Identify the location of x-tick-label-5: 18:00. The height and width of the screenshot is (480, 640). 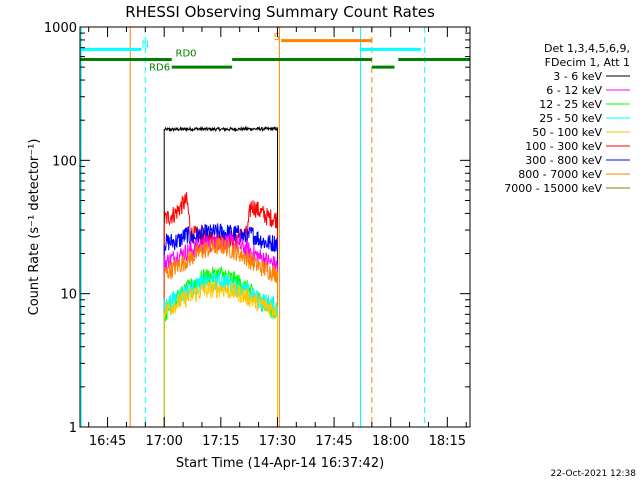
(390, 441).